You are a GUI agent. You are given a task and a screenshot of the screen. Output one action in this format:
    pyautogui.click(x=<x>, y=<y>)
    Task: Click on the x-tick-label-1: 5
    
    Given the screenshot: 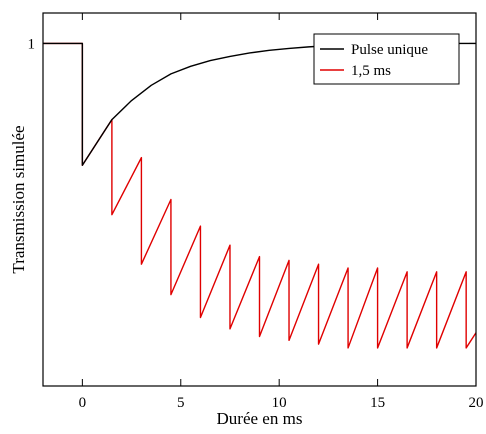 What is the action you would take?
    pyautogui.click(x=181, y=403)
    